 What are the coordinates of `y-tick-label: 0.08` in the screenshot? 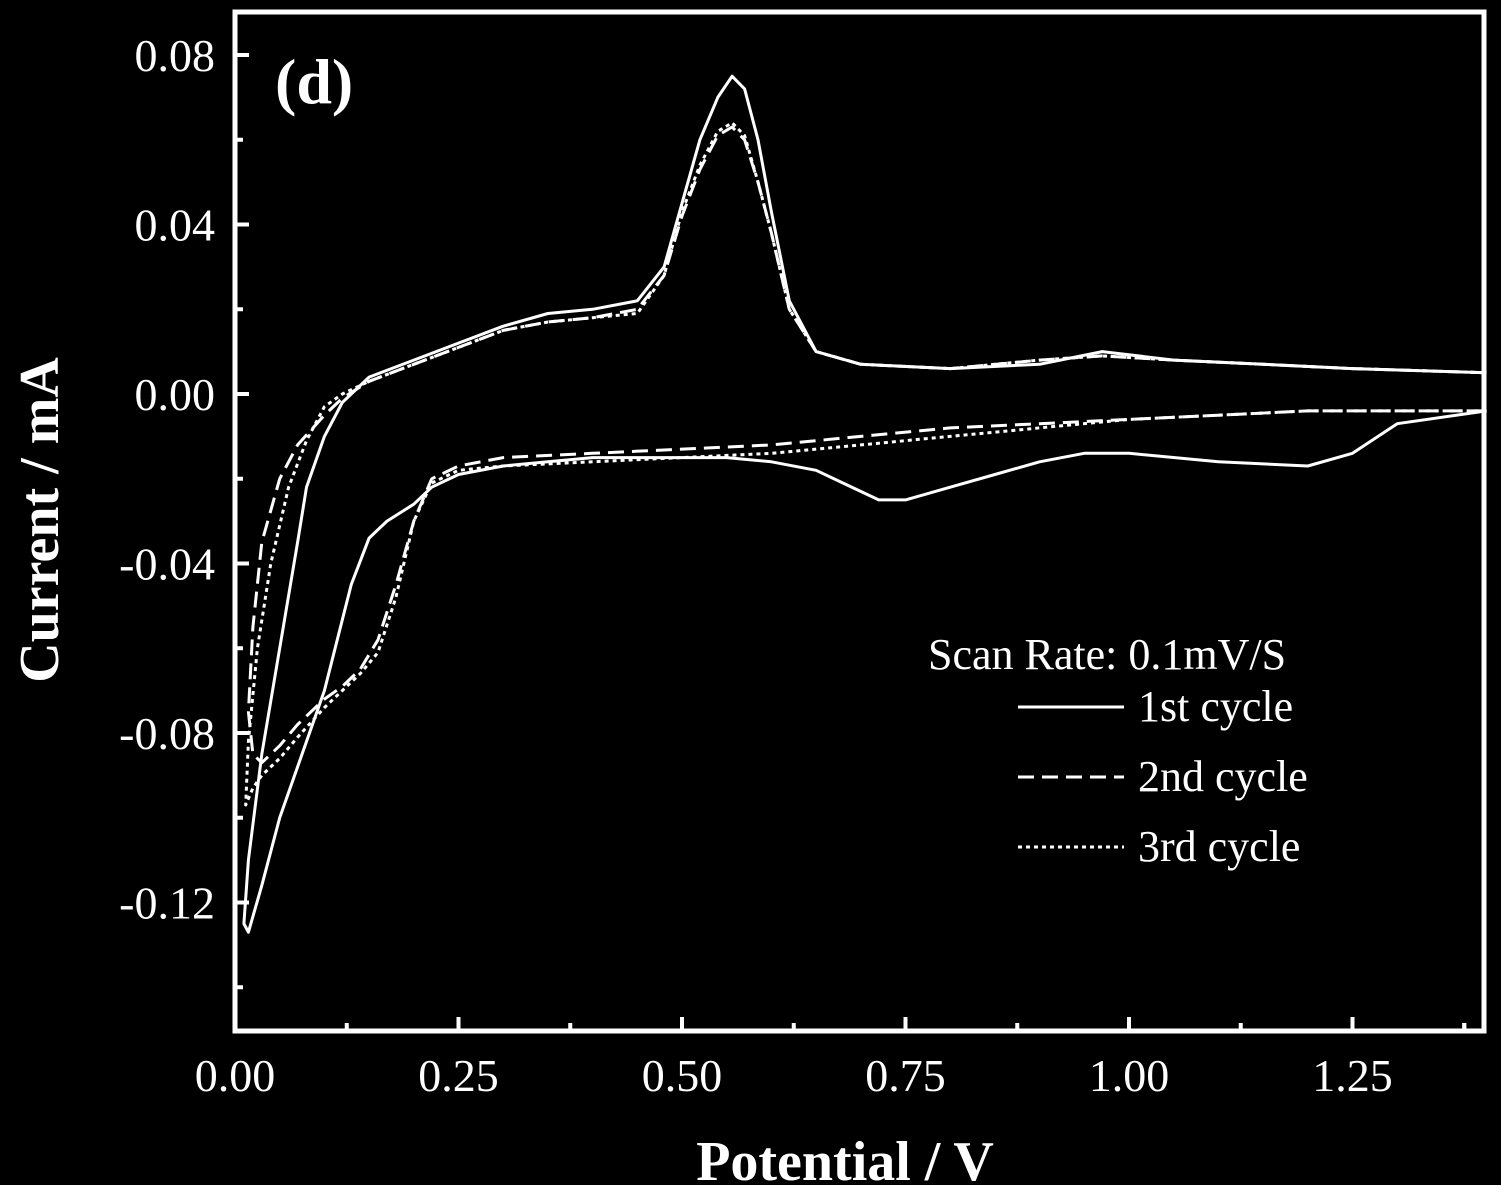 It's located at (175, 55).